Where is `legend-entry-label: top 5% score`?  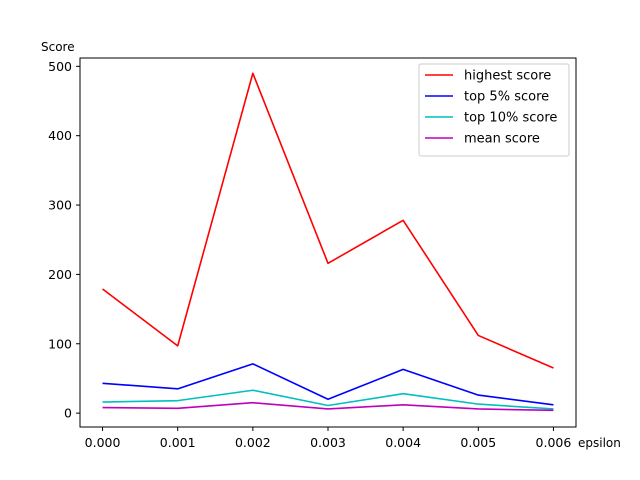 legend-entry-label: top 5% score is located at coordinates (506, 97).